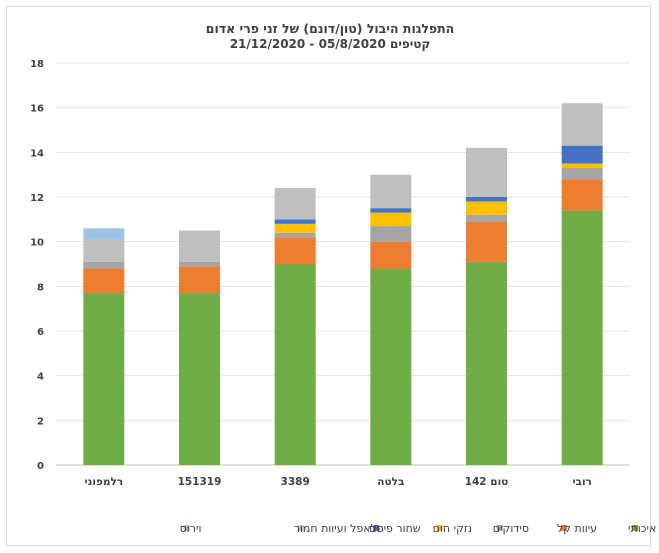 This screenshot has width=659, height=553. What do you see at coordinates (37, 265) in the screenshot?
I see `y-axis-ticks: 0 2 4 6 8 10 12 14 16 18` at bounding box center [37, 265].